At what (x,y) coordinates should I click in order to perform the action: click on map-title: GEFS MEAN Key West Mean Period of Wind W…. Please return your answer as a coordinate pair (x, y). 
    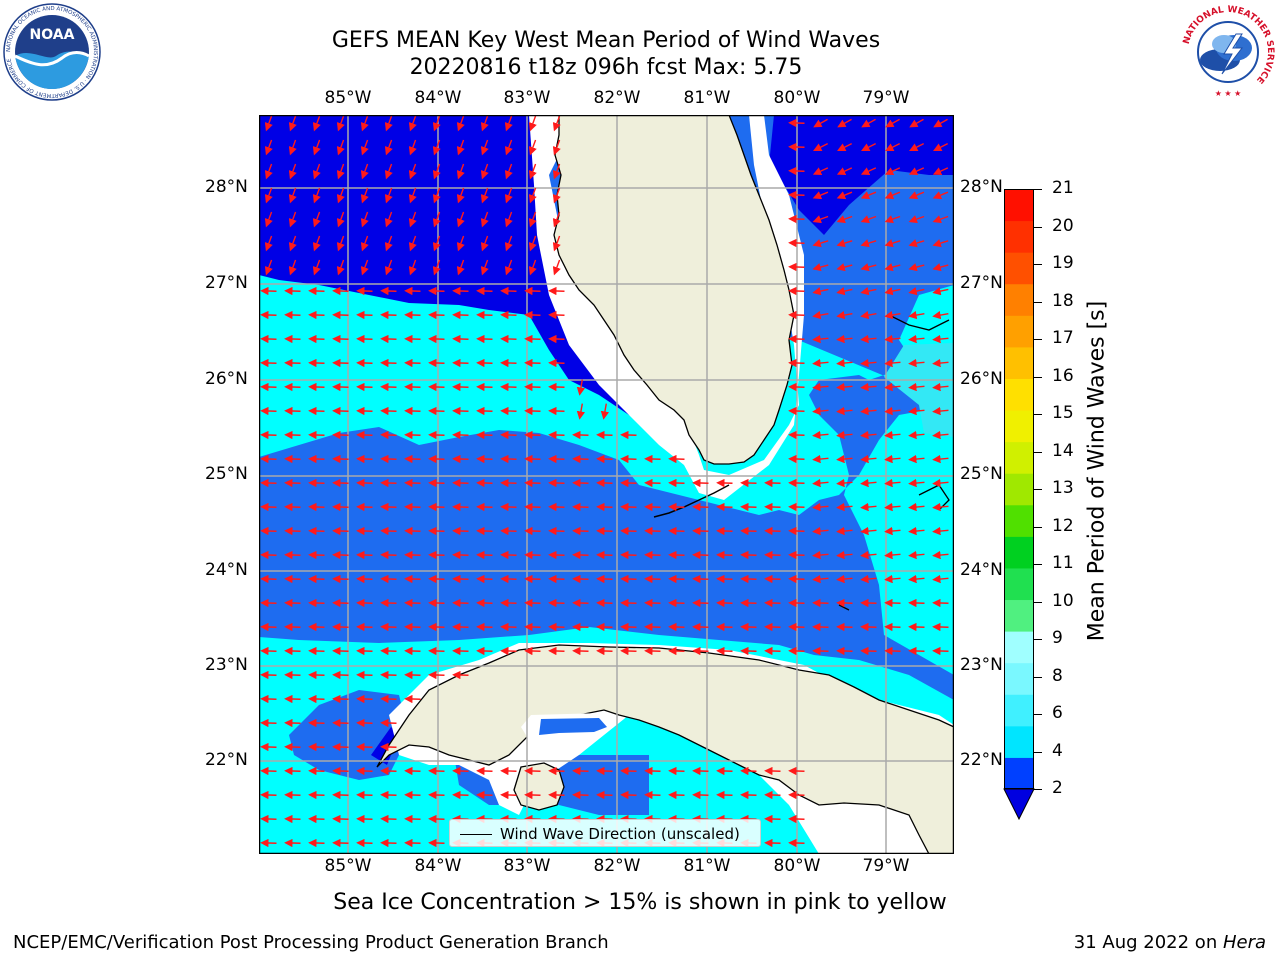
    Looking at the image, I should click on (606, 40).